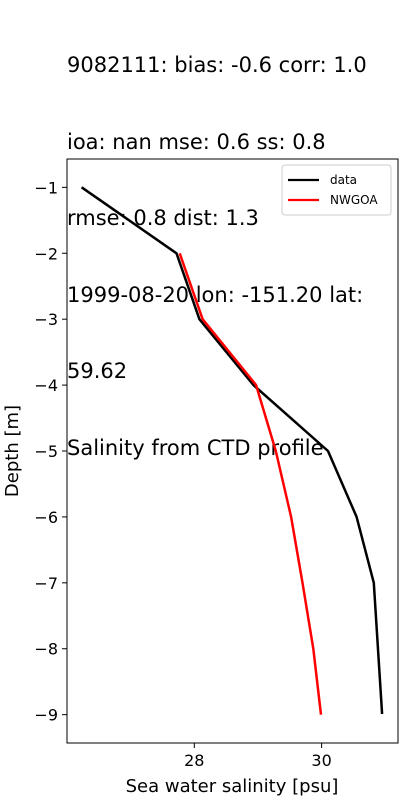 This screenshot has width=400, height=800. Describe the element at coordinates (343, 180) in the screenshot. I see `legend-label-data: data` at that location.